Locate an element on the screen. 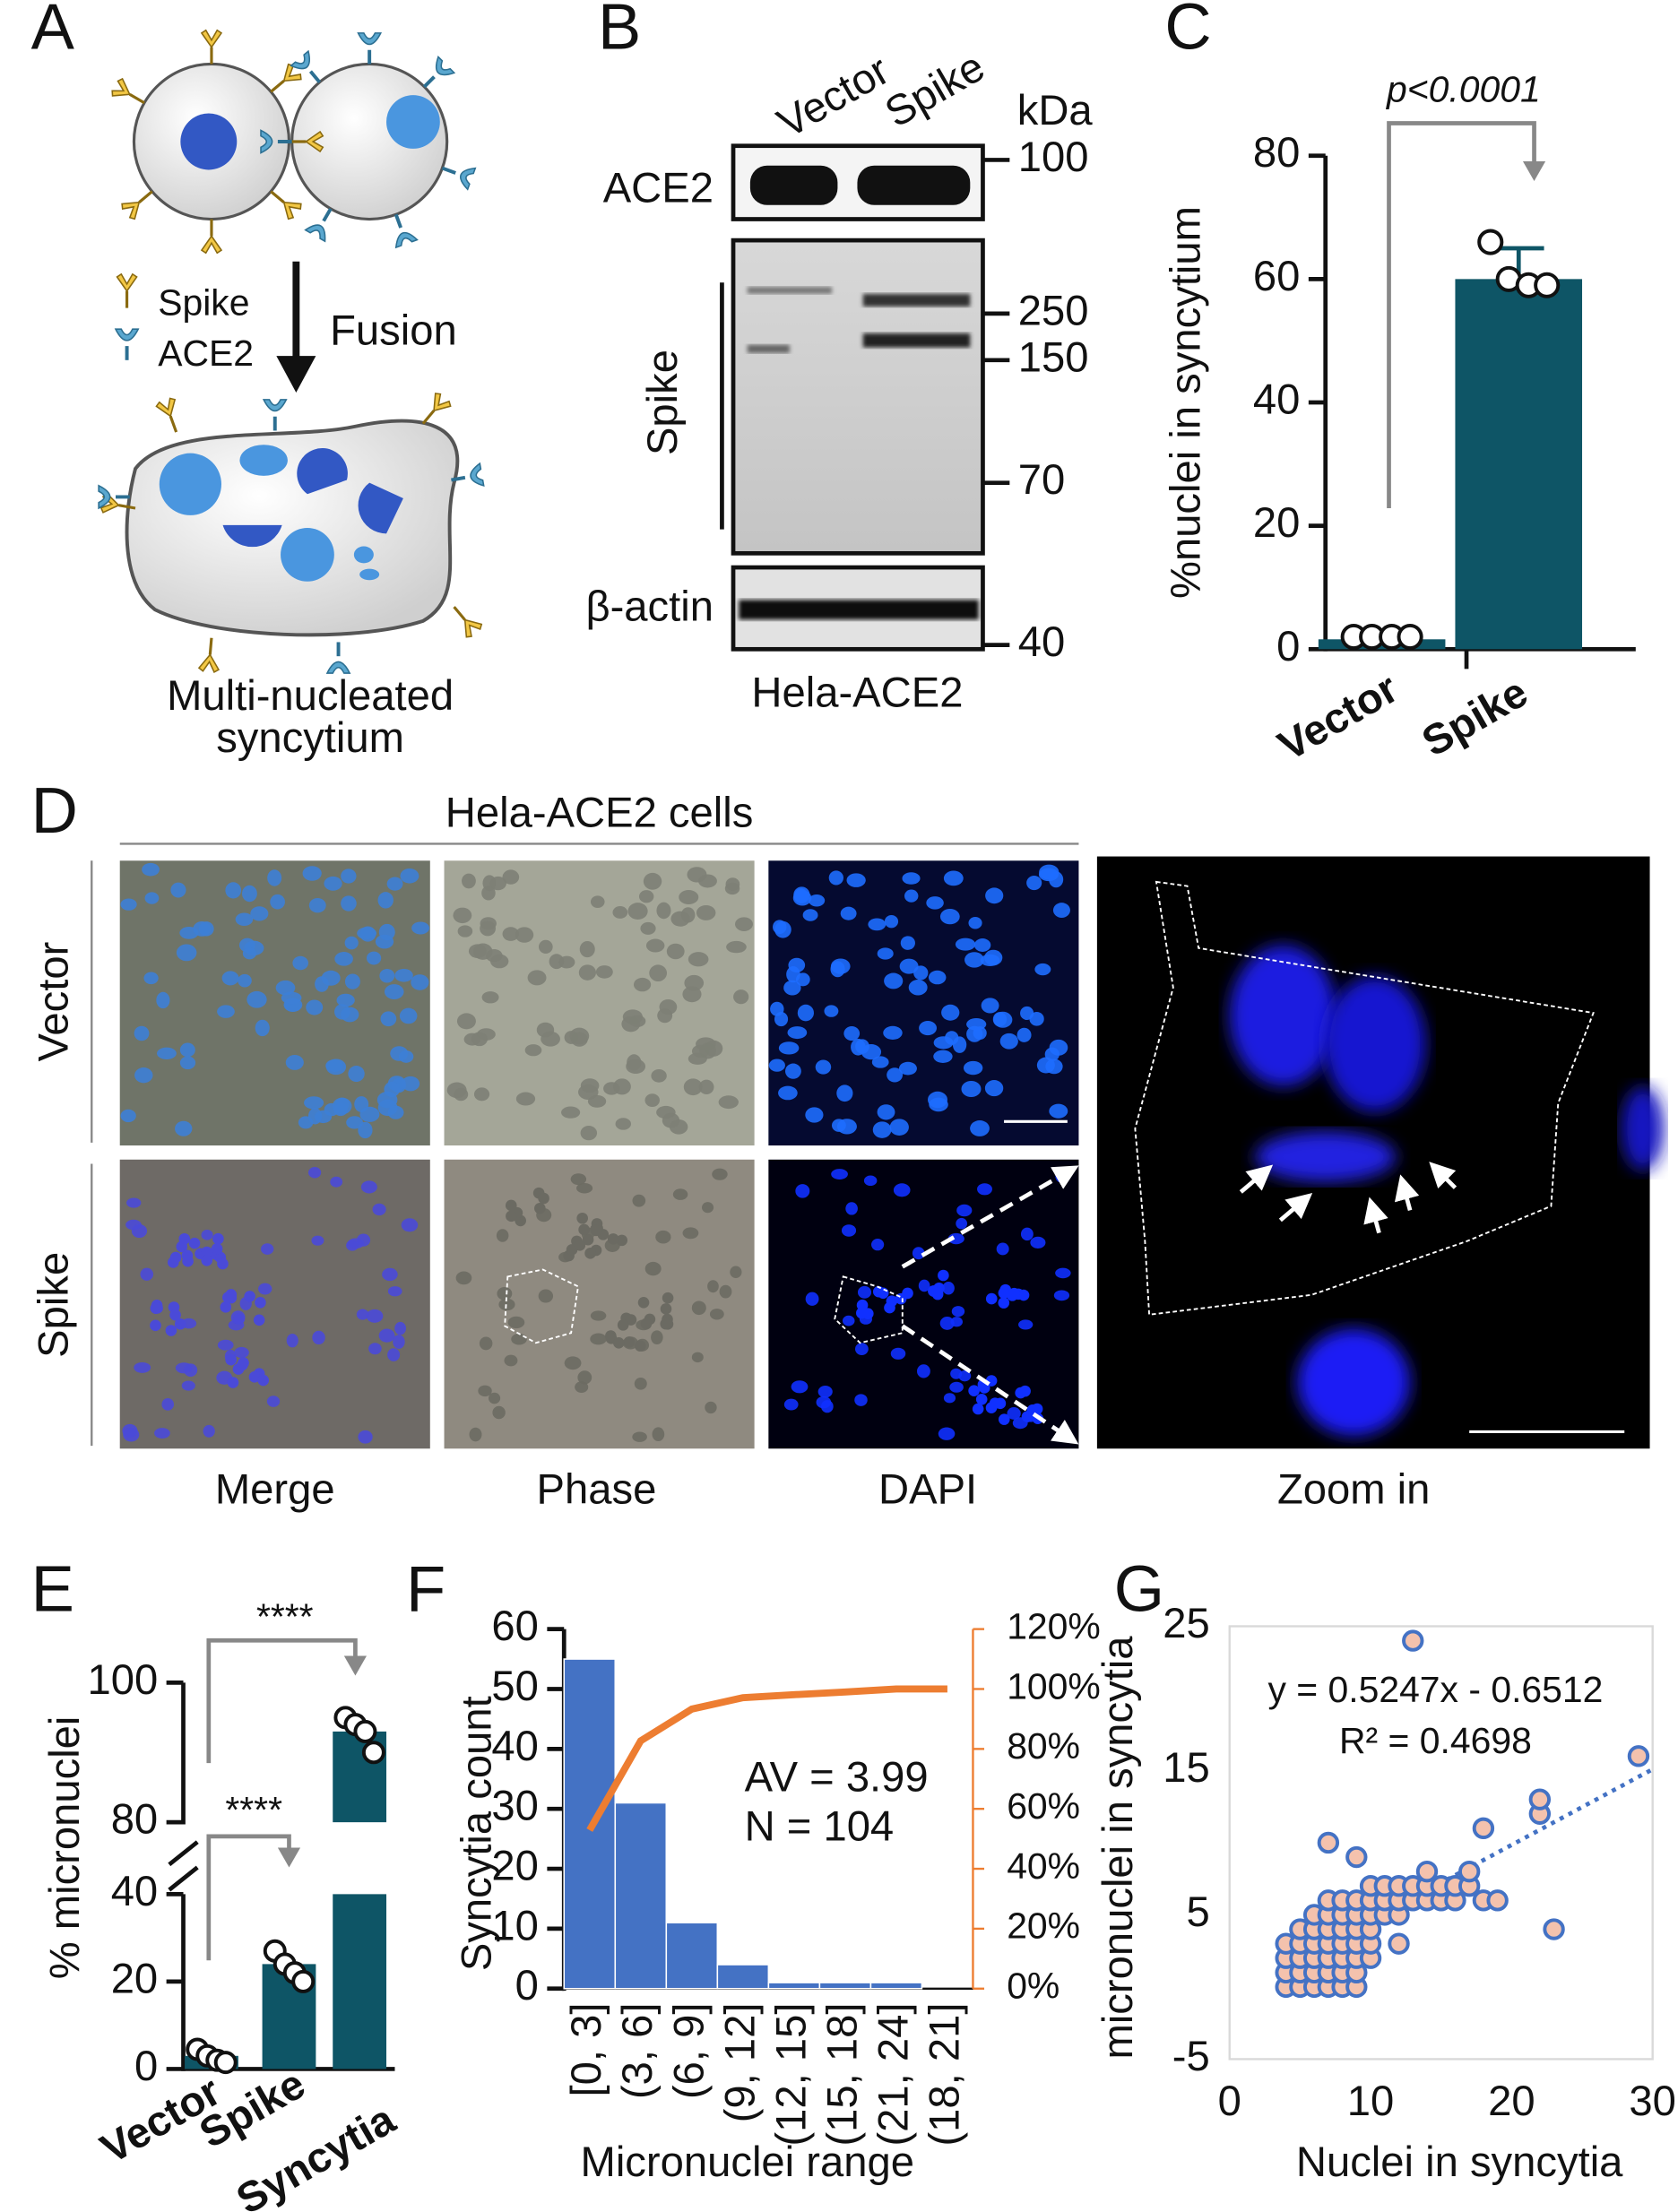  marker-label: 100 is located at coordinates (1053, 157).